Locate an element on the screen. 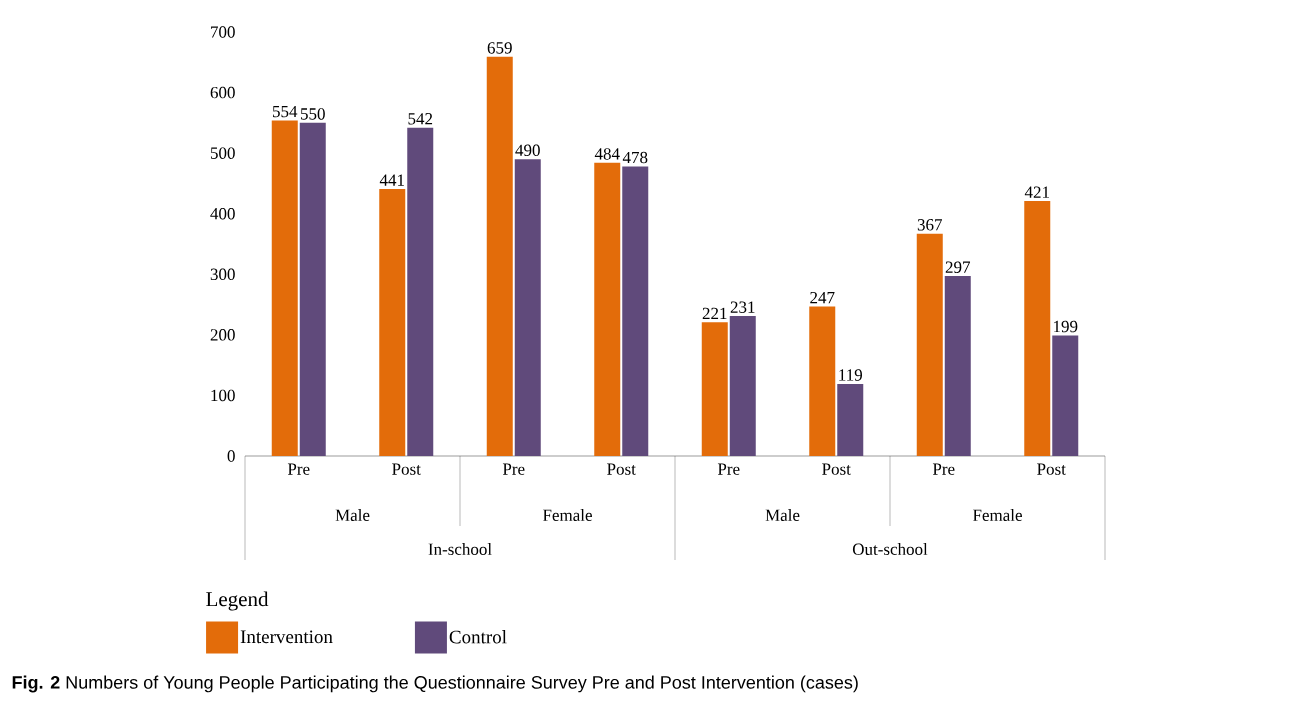 The width and height of the screenshot is (1292, 702). data-label: 490 is located at coordinates (527, 150).